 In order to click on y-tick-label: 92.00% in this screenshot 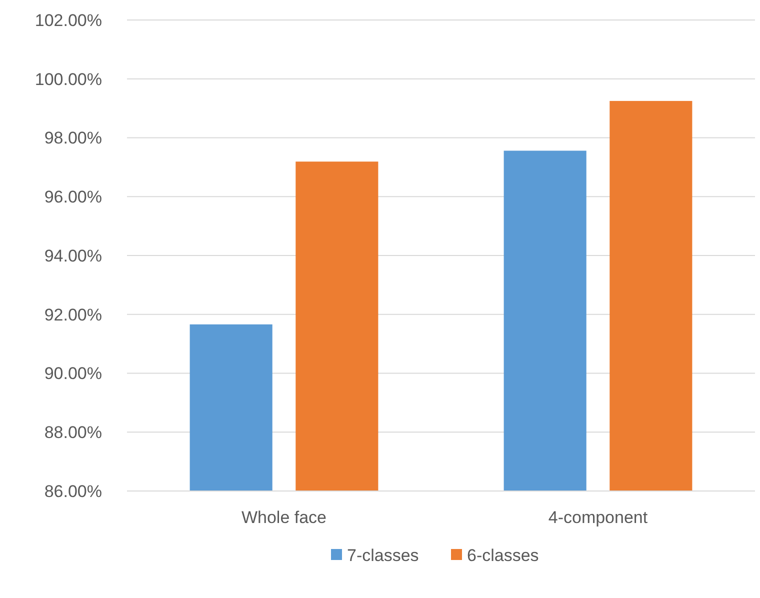, I will do `click(73, 314)`.